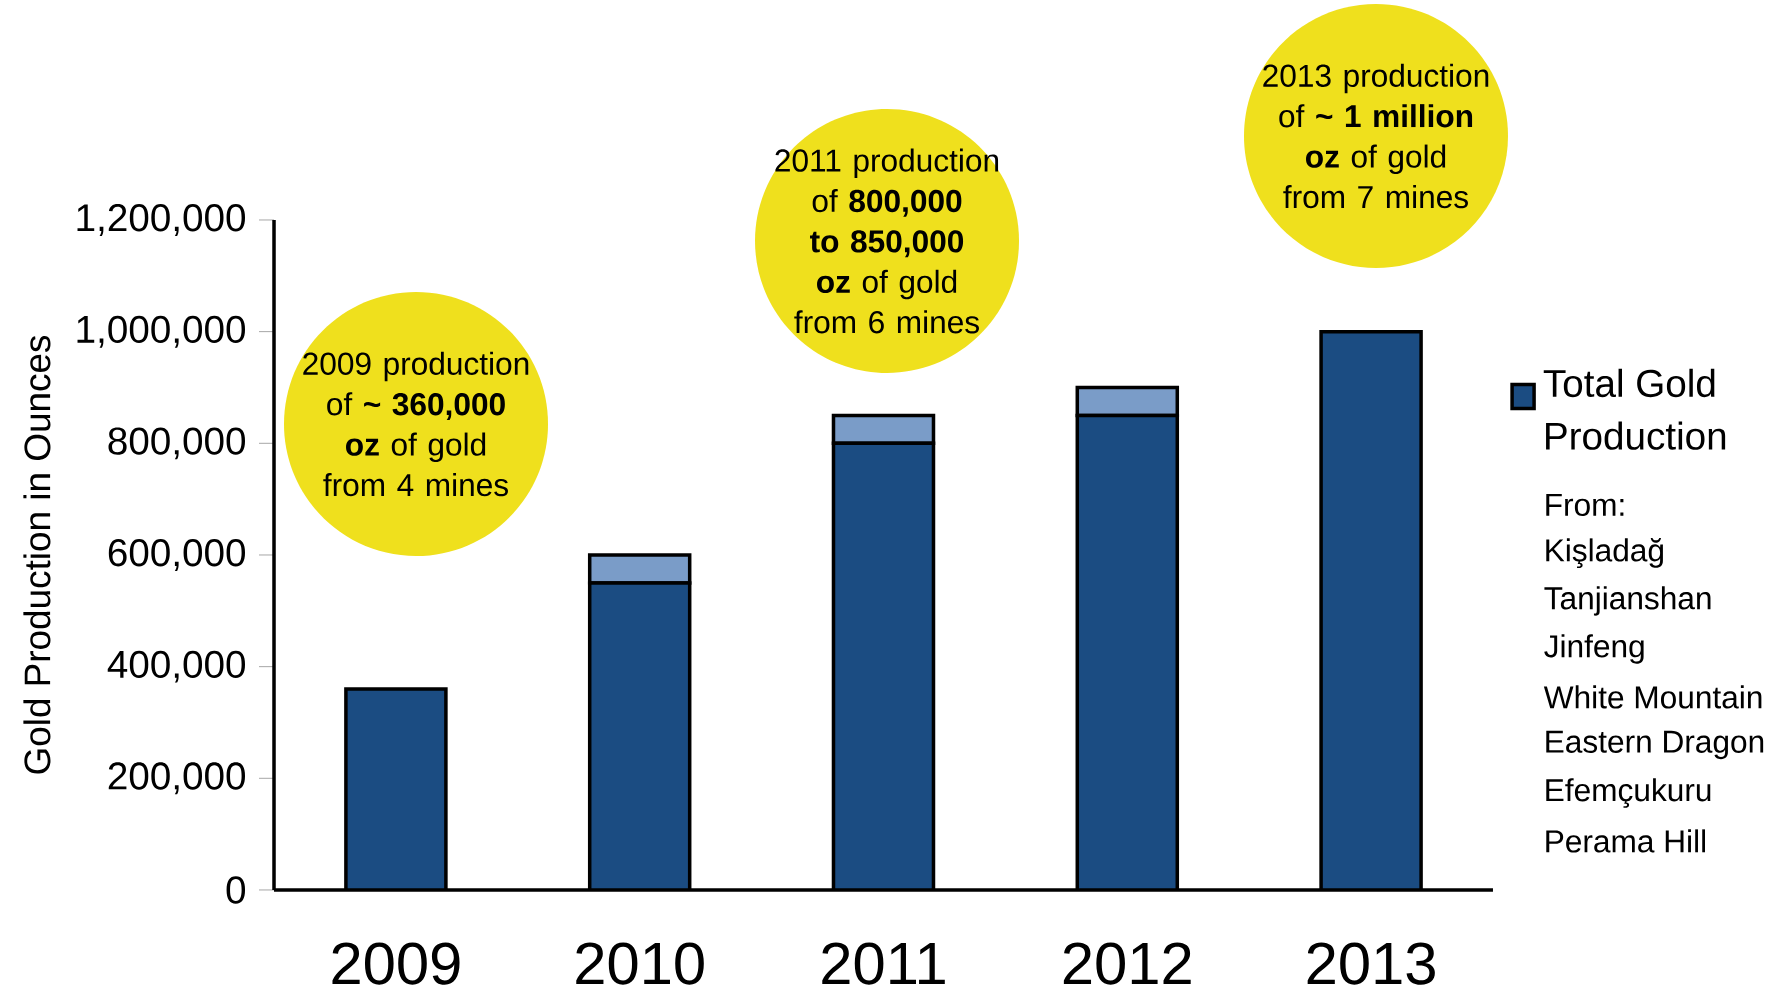 Image resolution: width=1771 pixels, height=1000 pixels. Describe the element at coordinates (1594, 649) in the screenshot. I see `text: Jinfeng` at that location.